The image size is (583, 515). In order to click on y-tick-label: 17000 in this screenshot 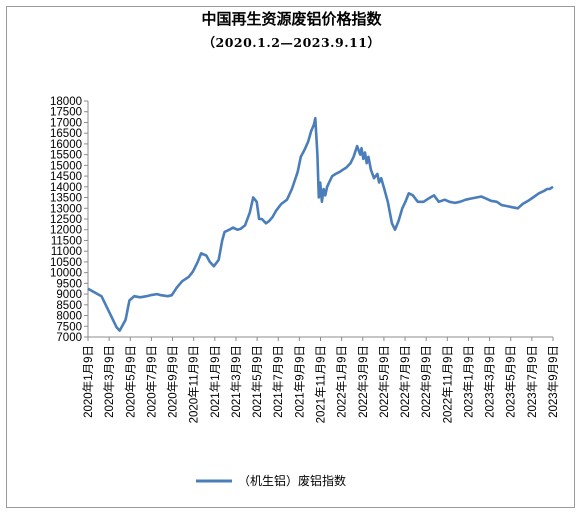, I will do `click(66, 123)`.